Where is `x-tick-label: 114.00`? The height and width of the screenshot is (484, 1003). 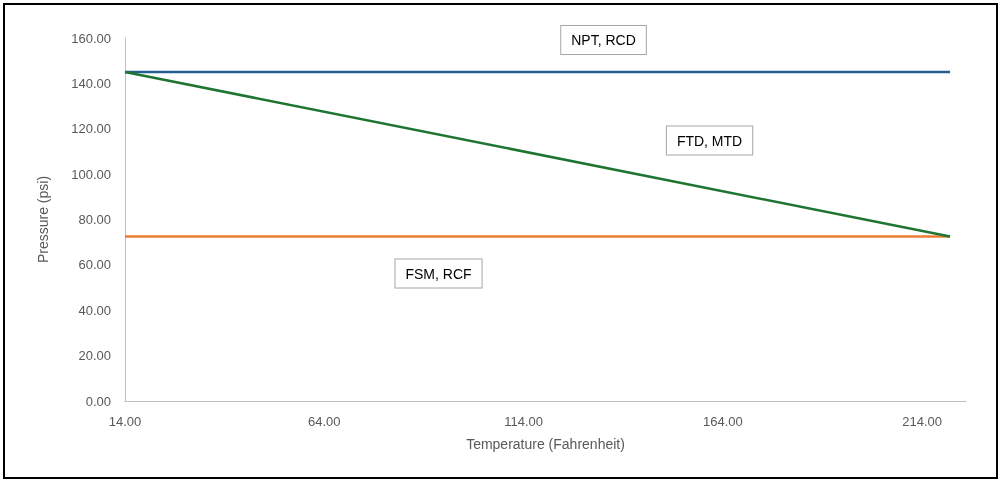 x-tick-label: 114.00 is located at coordinates (523, 421).